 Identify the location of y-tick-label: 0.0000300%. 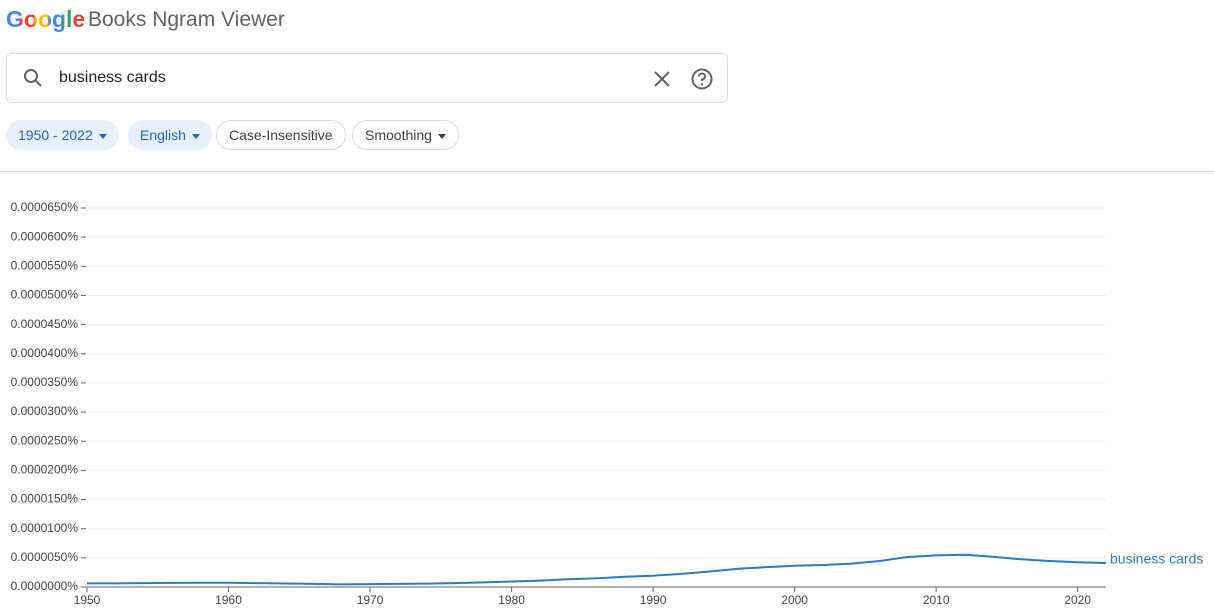
(45, 411).